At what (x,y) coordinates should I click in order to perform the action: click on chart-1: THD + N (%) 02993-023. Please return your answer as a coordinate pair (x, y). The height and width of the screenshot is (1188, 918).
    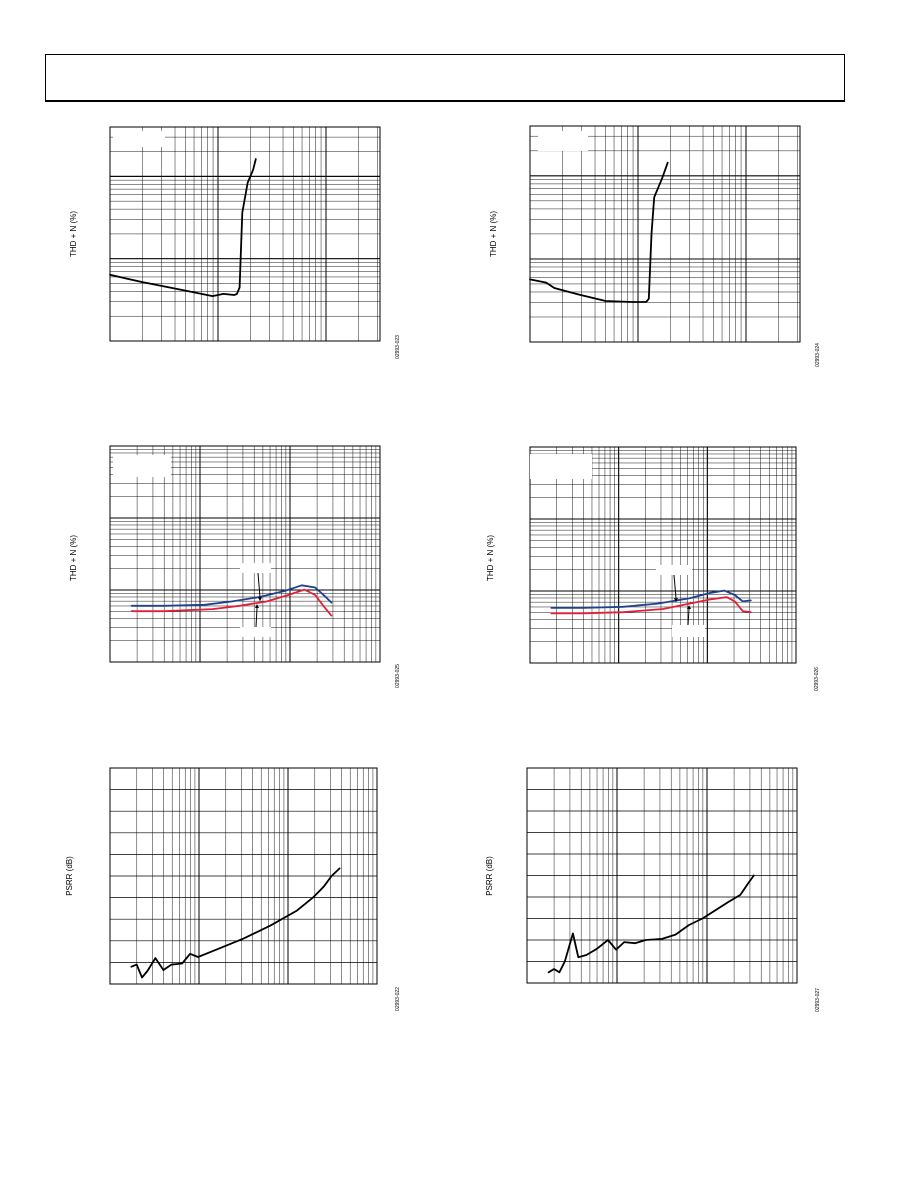
    Looking at the image, I should click on (235, 242).